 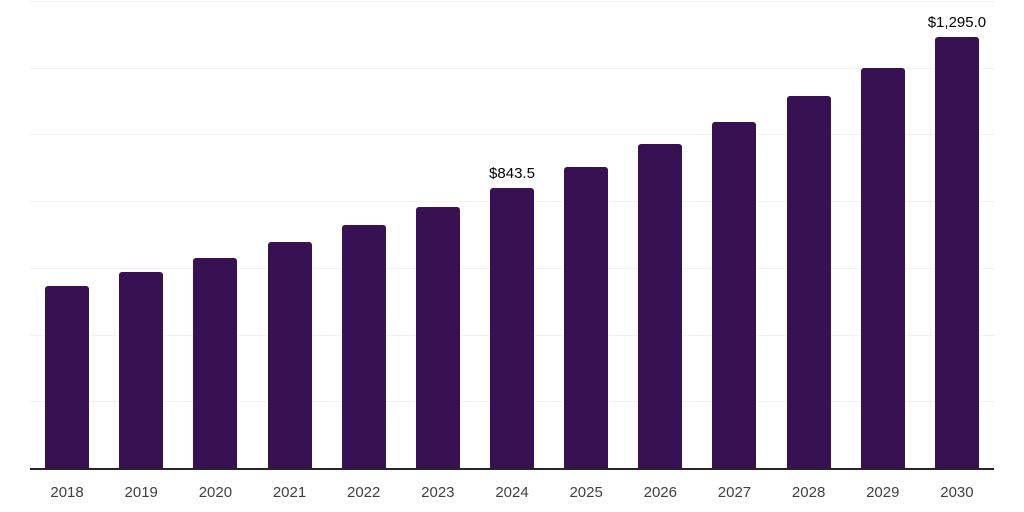 What do you see at coordinates (289, 355) in the screenshot?
I see `bar-2021` at bounding box center [289, 355].